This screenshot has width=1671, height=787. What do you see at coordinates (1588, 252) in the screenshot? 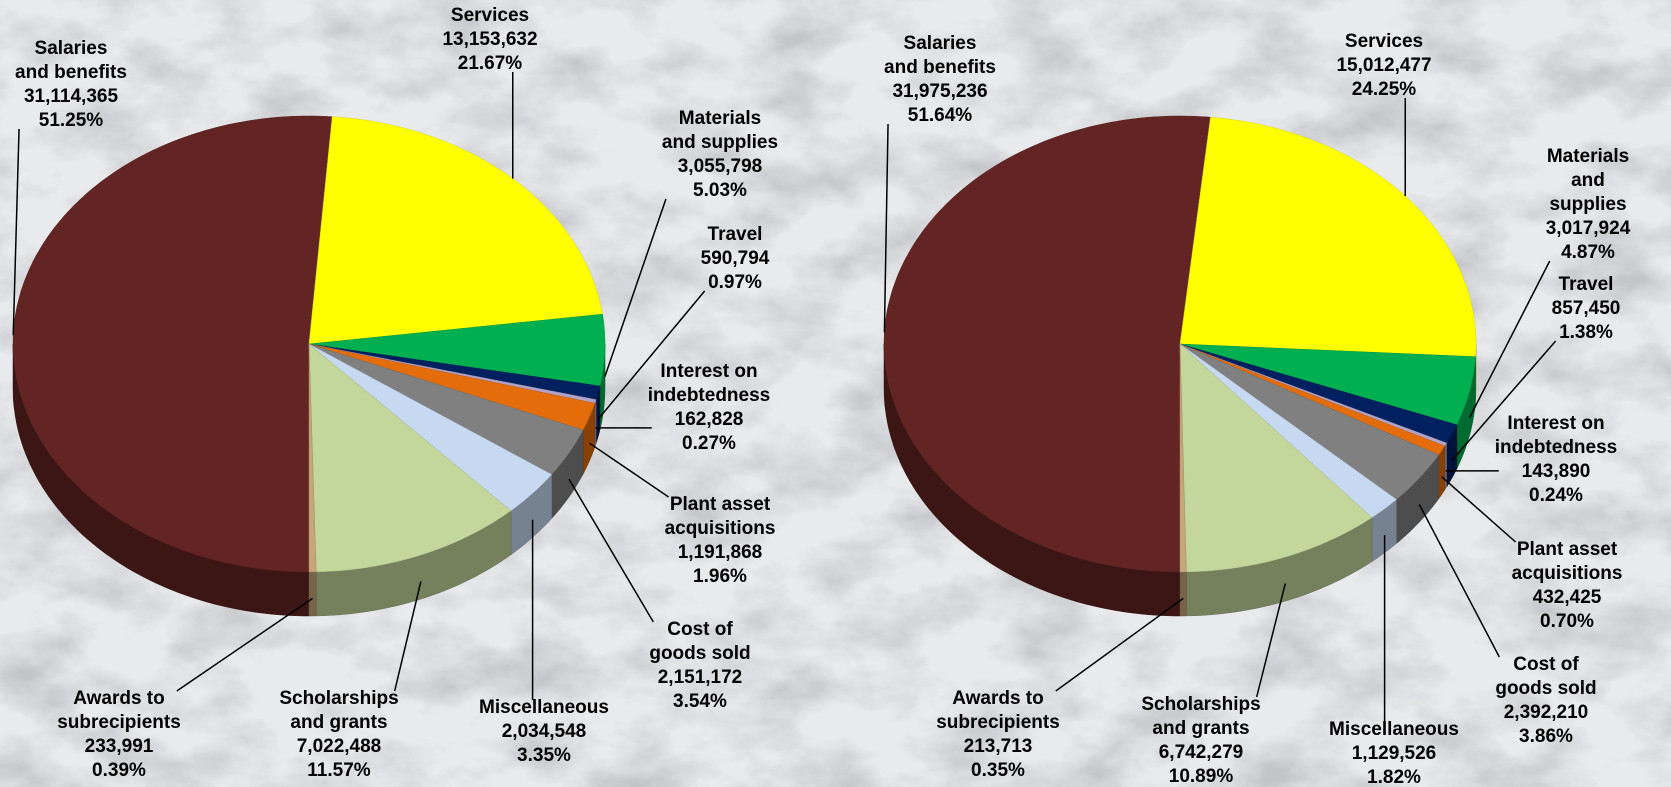
I see `percent-label: 4.87%` at bounding box center [1588, 252].